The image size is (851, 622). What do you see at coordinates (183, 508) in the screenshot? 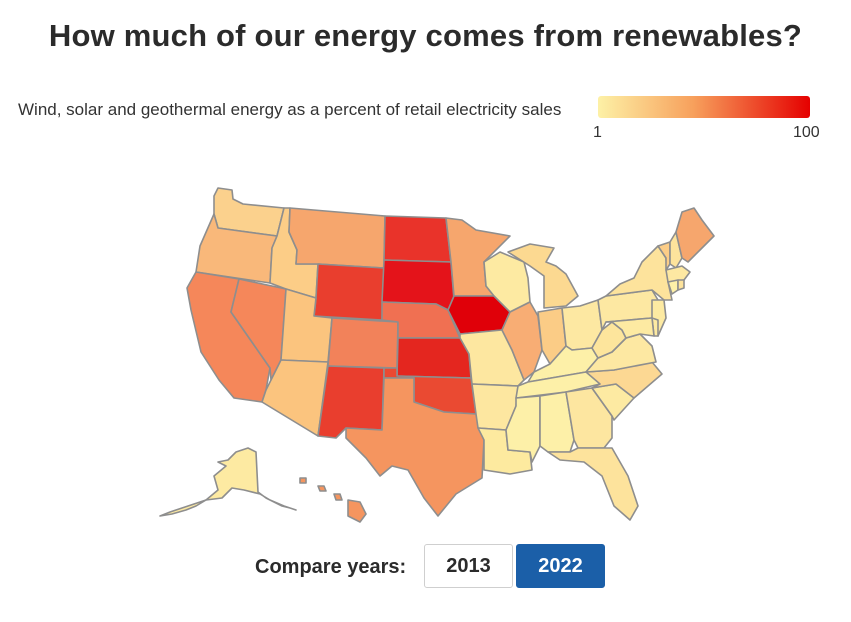
I see `alaska-aleutian-islands` at bounding box center [183, 508].